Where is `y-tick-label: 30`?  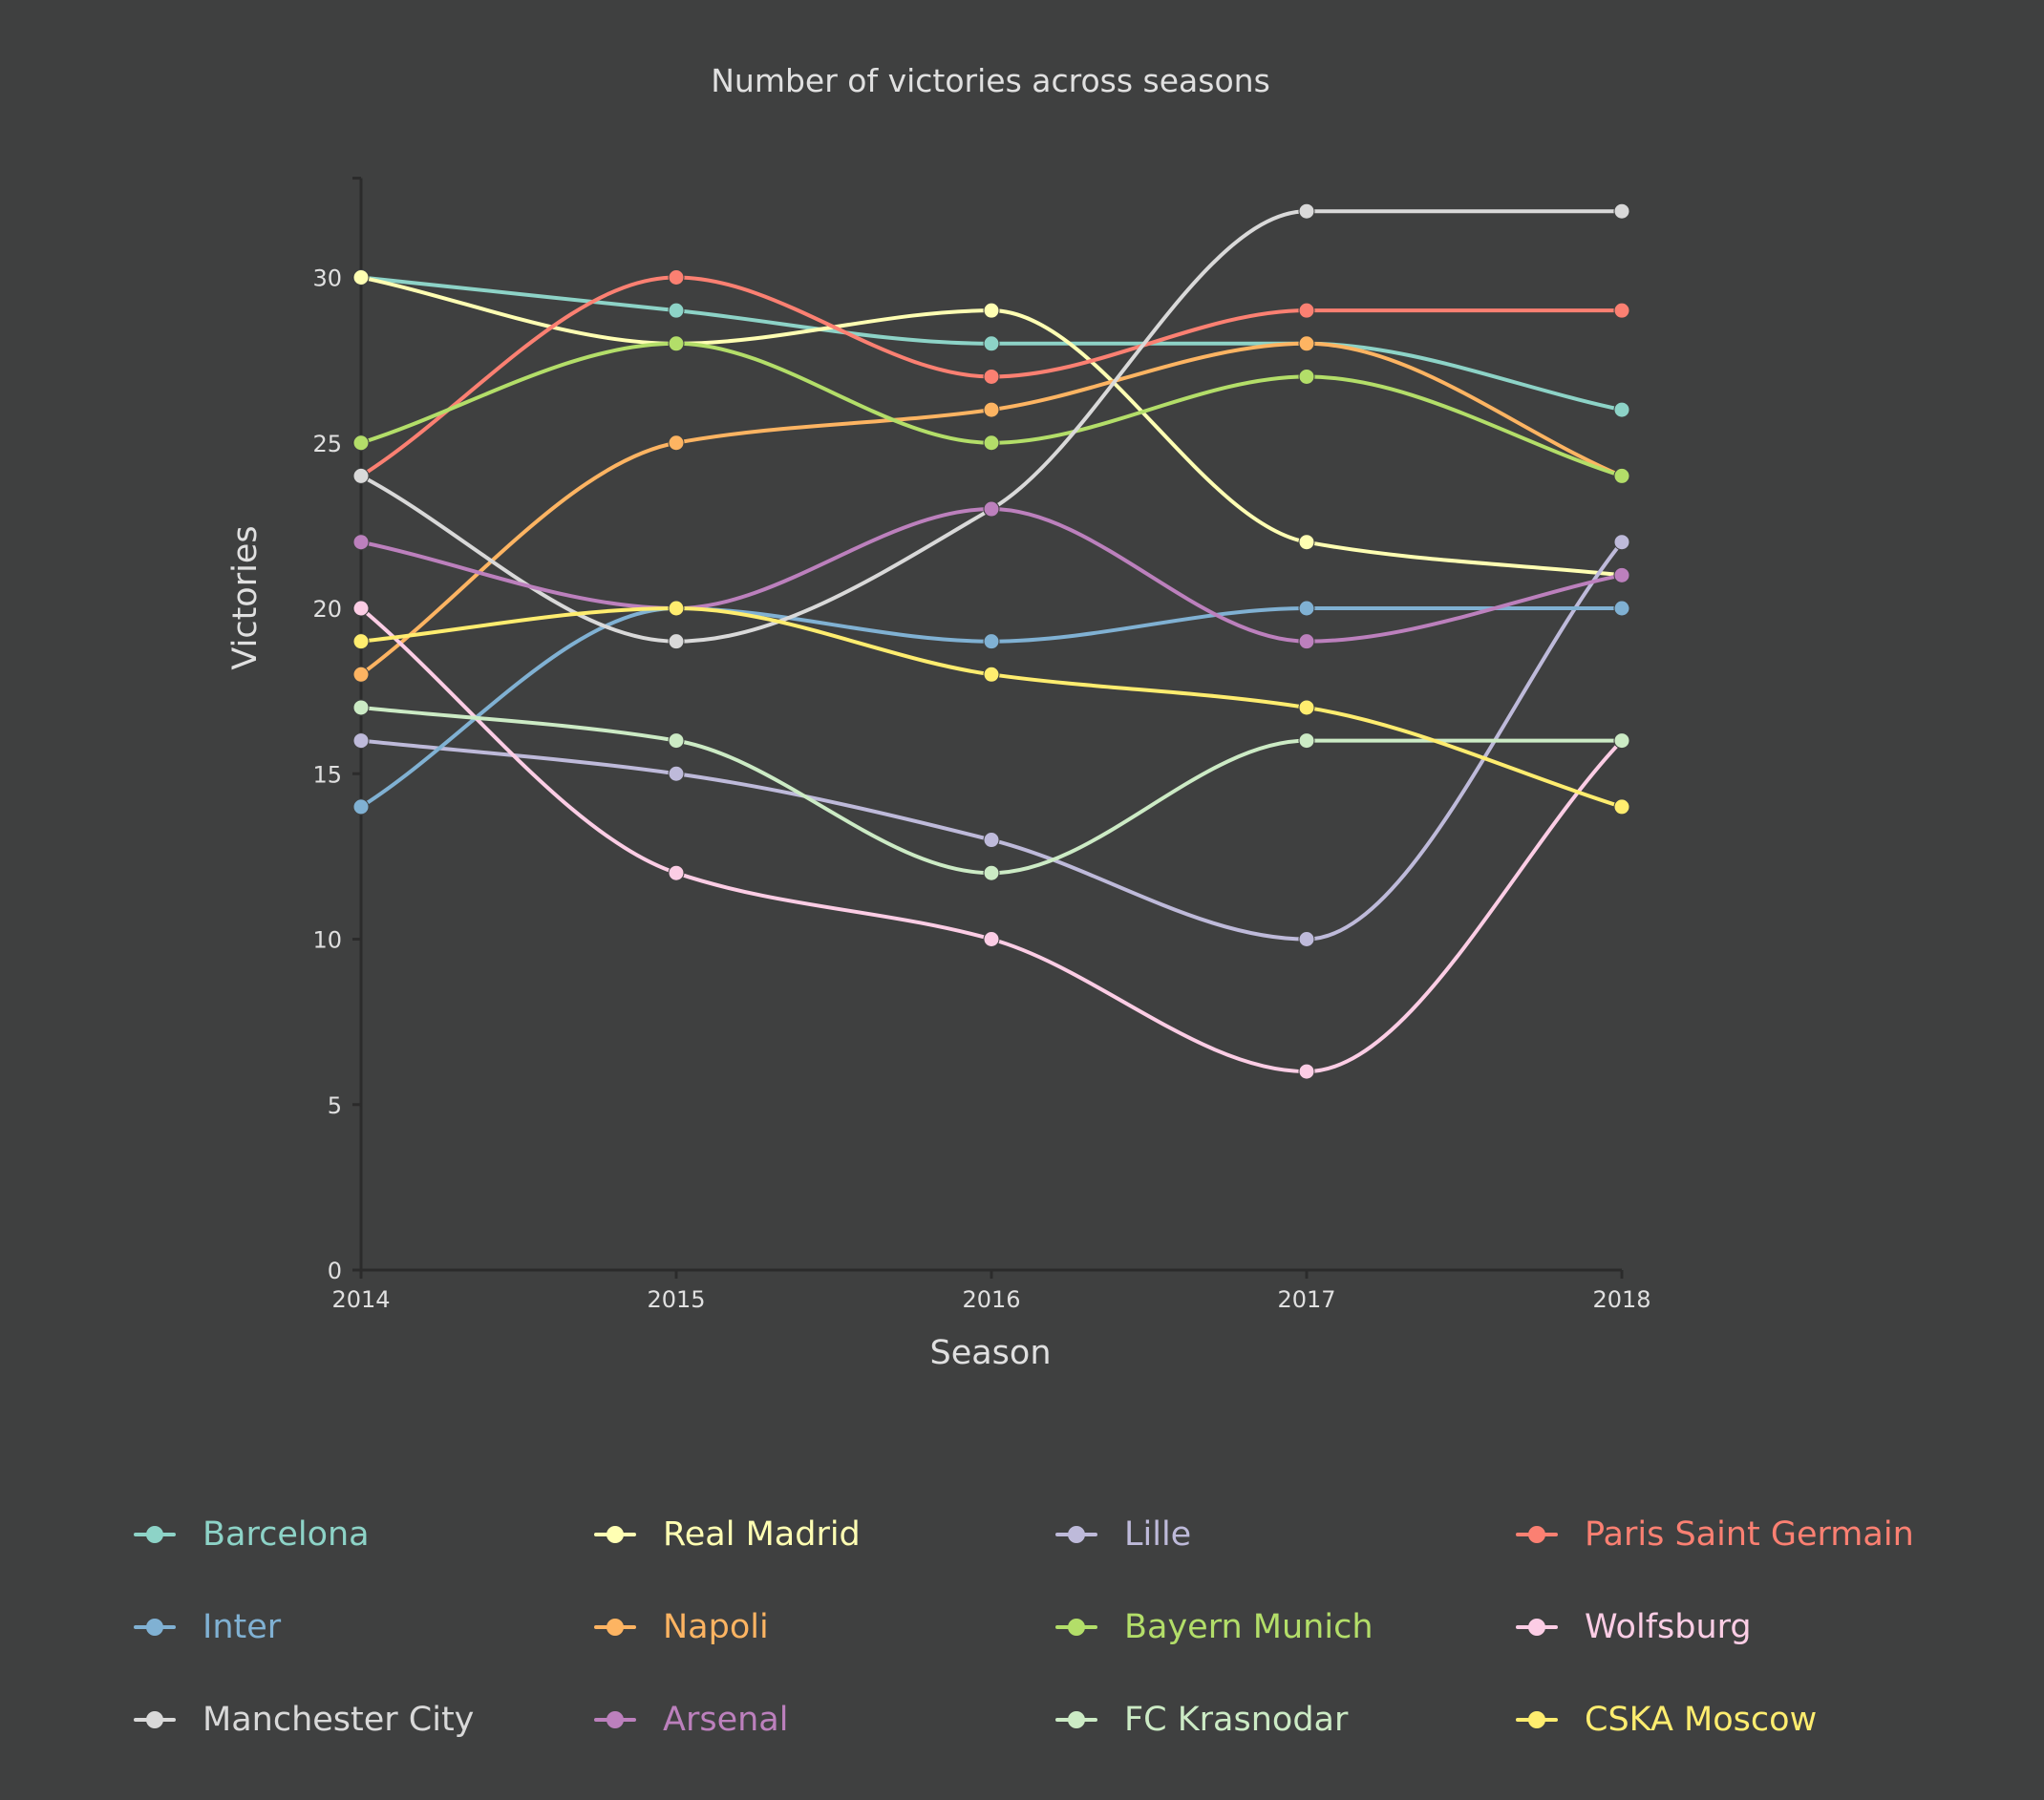
y-tick-label: 30 is located at coordinates (327, 278).